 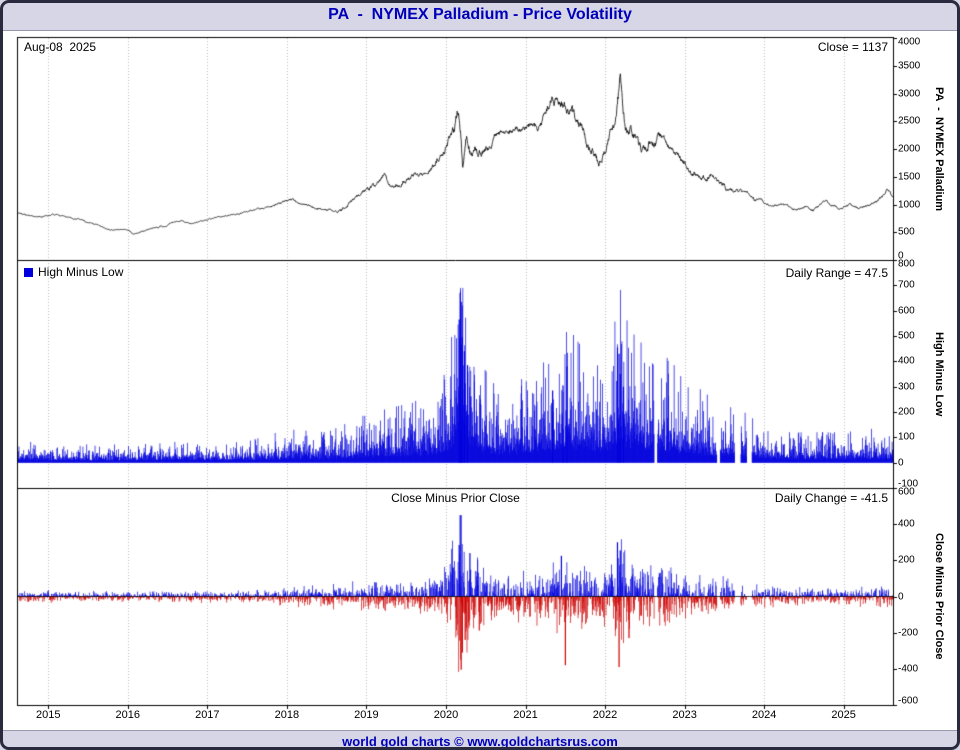 What do you see at coordinates (939, 374) in the screenshot?
I see `panel2-axis-title: High Minus Low` at bounding box center [939, 374].